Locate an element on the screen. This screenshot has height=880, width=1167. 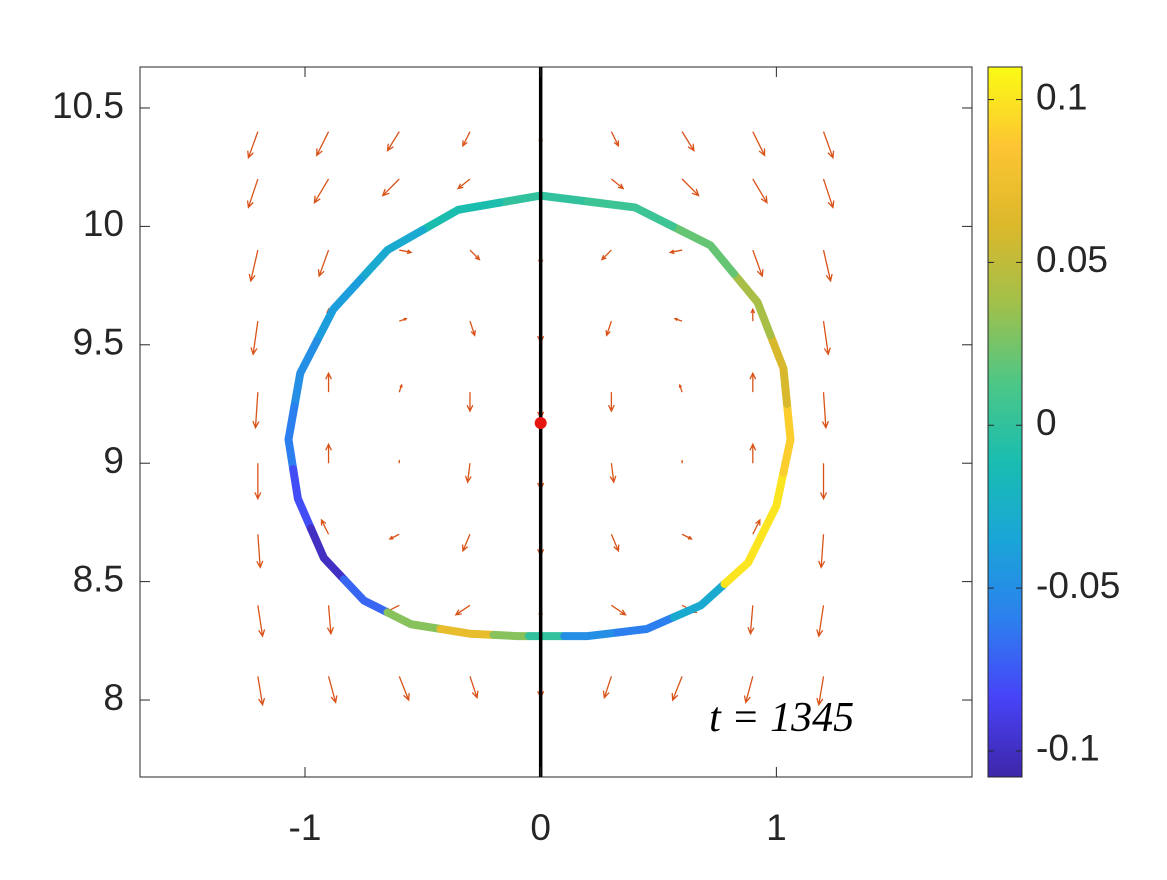
y-tick-label: 8.5 is located at coordinates (98, 578).